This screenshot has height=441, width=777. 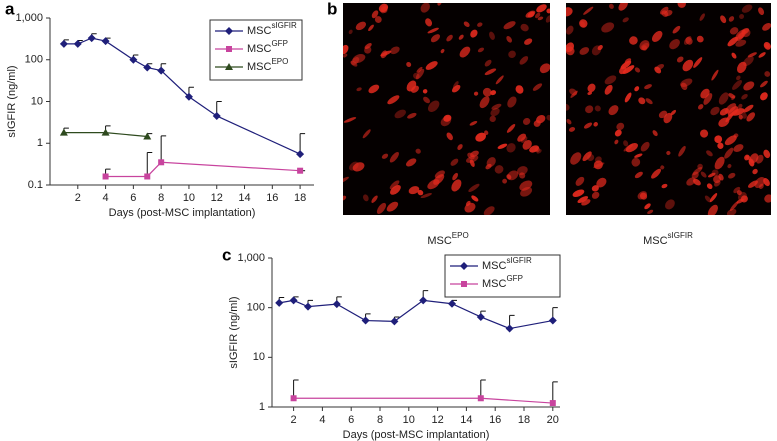 What do you see at coordinates (446, 109) in the screenshot?
I see `micrograph` at bounding box center [446, 109].